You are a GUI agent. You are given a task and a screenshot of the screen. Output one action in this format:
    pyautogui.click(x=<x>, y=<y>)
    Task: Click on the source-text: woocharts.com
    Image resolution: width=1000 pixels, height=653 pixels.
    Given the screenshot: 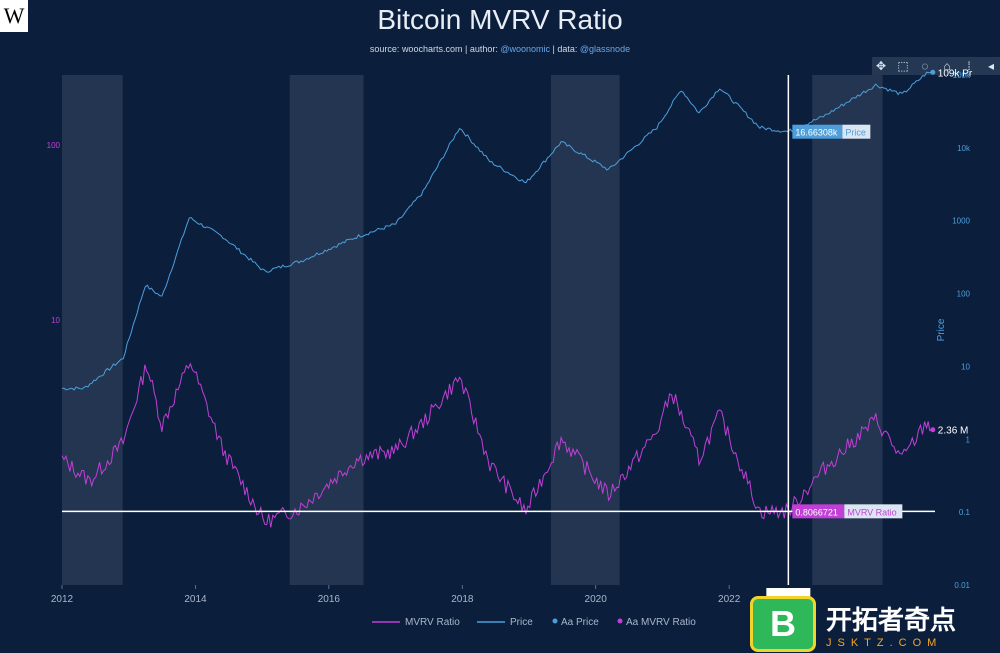 What is the action you would take?
    pyautogui.click(x=432, y=49)
    